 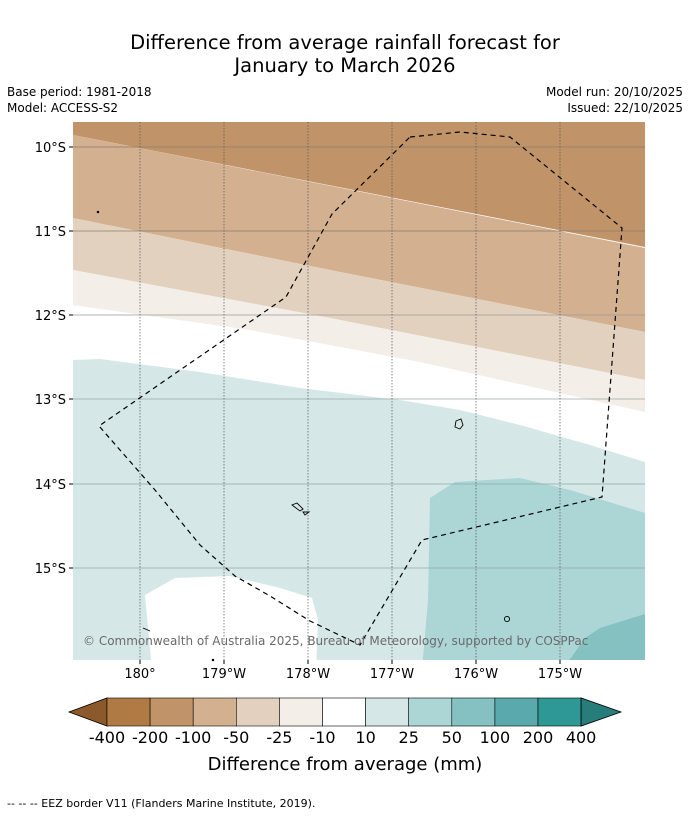 What do you see at coordinates (236, 737) in the screenshot?
I see `colorbar-label: -50` at bounding box center [236, 737].